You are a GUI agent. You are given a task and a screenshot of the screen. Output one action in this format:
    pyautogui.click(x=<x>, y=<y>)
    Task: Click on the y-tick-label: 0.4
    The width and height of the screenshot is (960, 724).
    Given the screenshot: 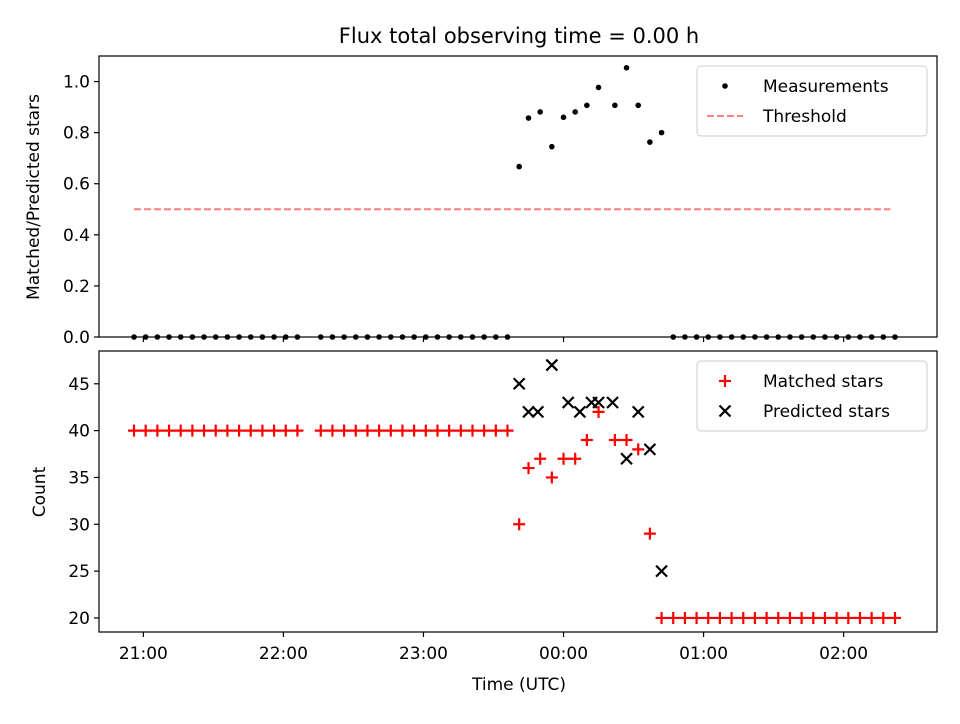 What is the action you would take?
    pyautogui.click(x=76, y=236)
    